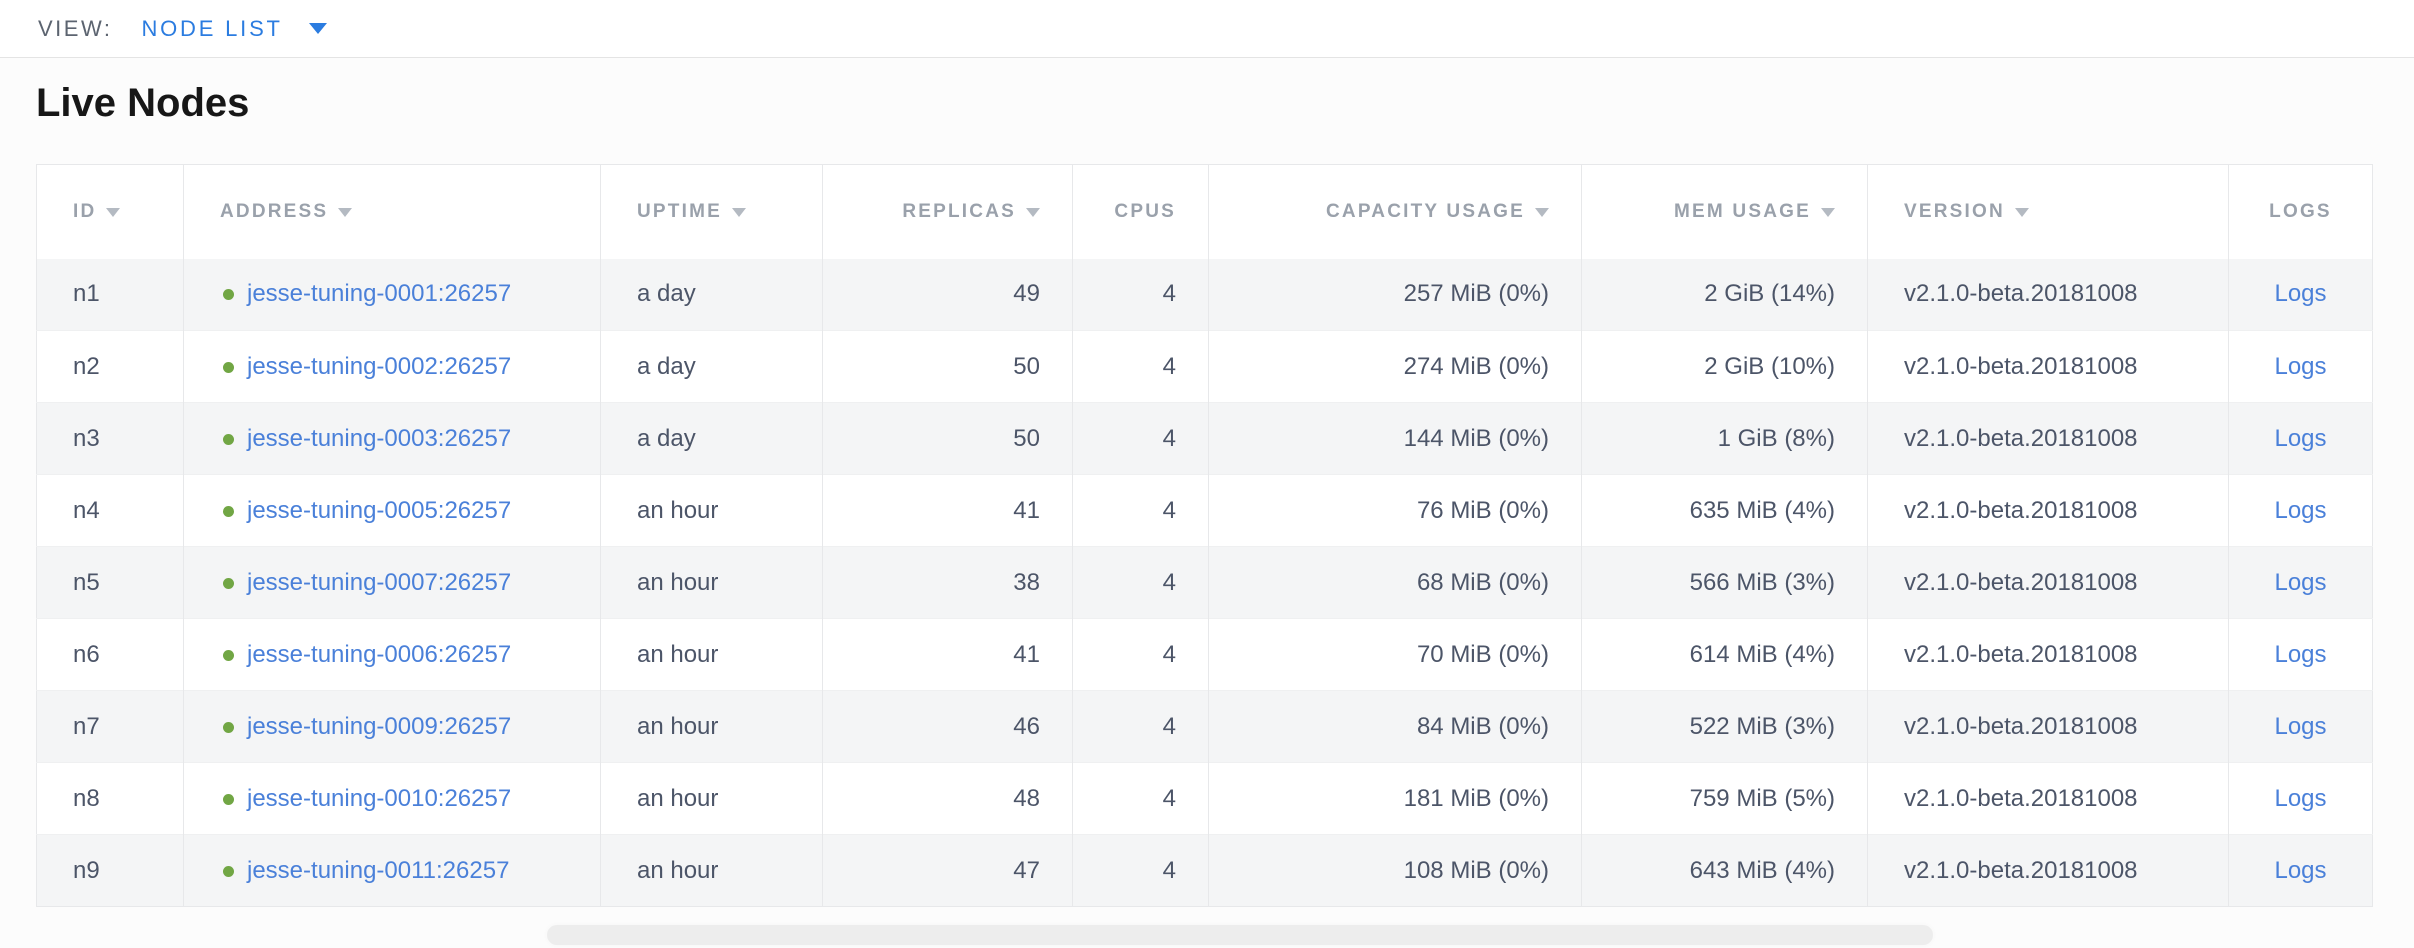 The height and width of the screenshot is (948, 2414). Describe the element at coordinates (378, 870) in the screenshot. I see `address-link: jesse-tuning-0011:26257` at that location.